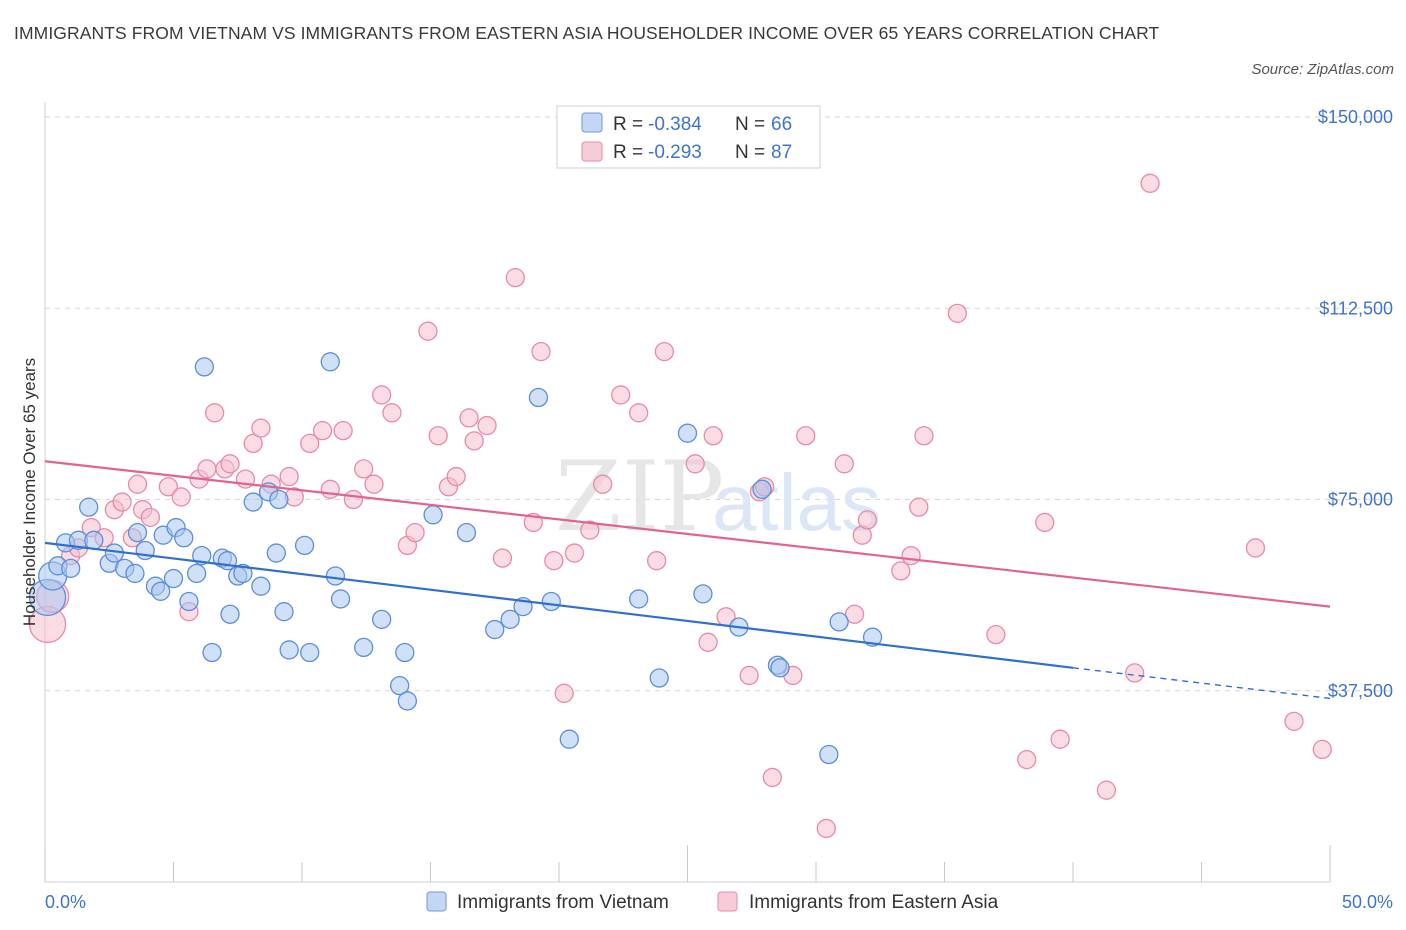 This screenshot has width=1406, height=930. What do you see at coordinates (796, 502) in the screenshot?
I see `watermark-atlas: atlas` at bounding box center [796, 502].